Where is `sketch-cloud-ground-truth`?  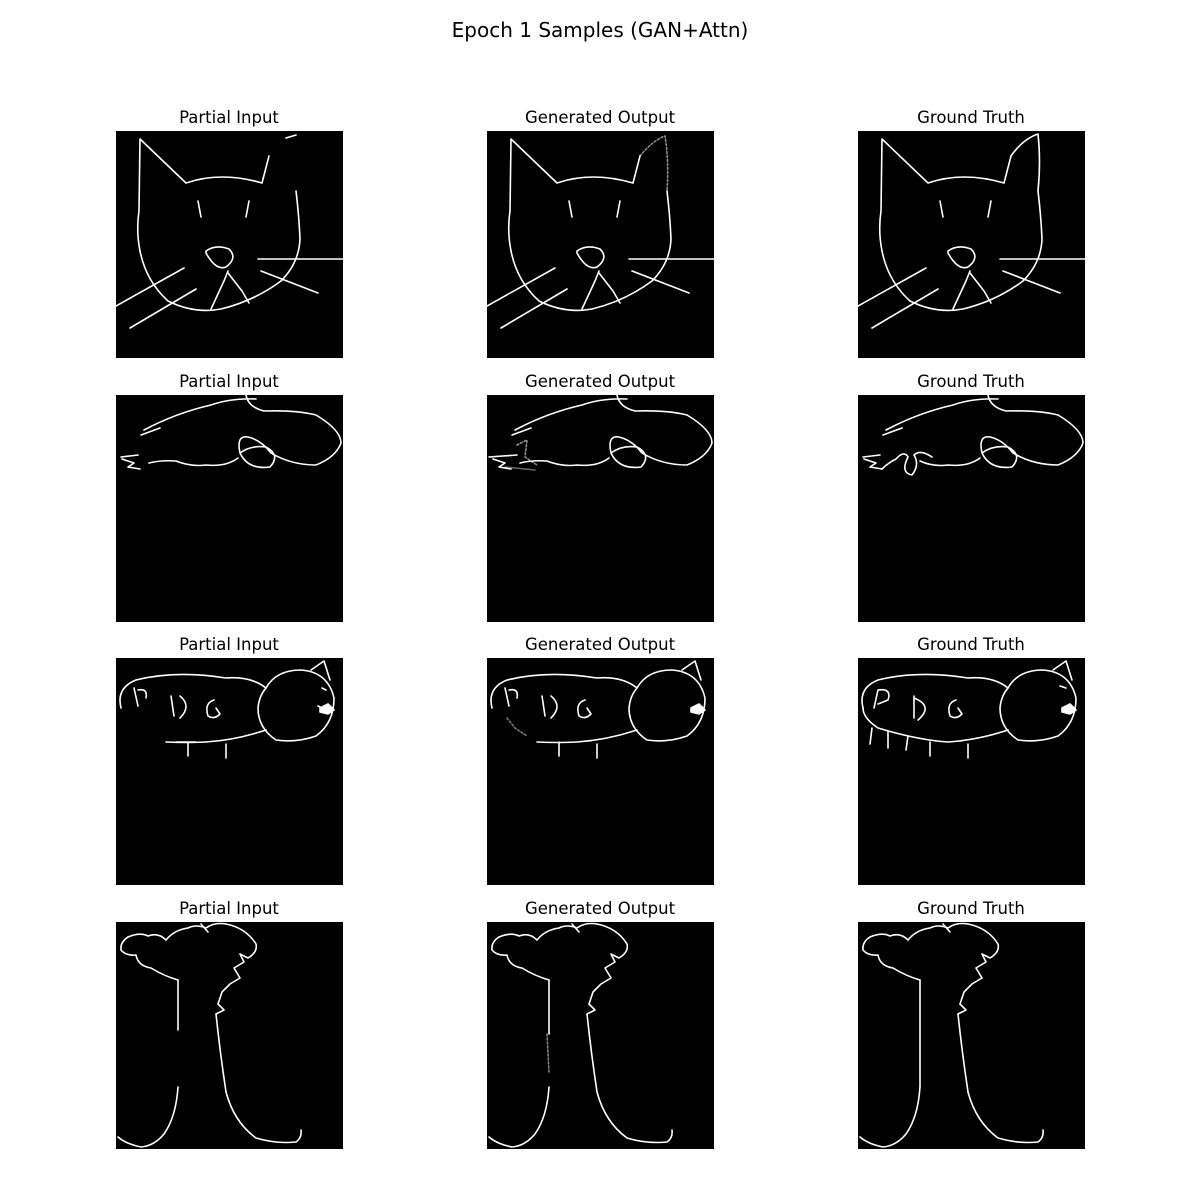 sketch-cloud-ground-truth is located at coordinates (973, 435).